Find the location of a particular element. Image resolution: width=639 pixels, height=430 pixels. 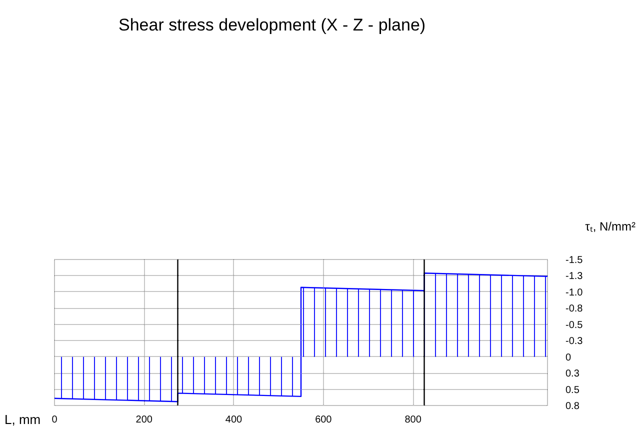

x-tick-label: 0 is located at coordinates (55, 420).